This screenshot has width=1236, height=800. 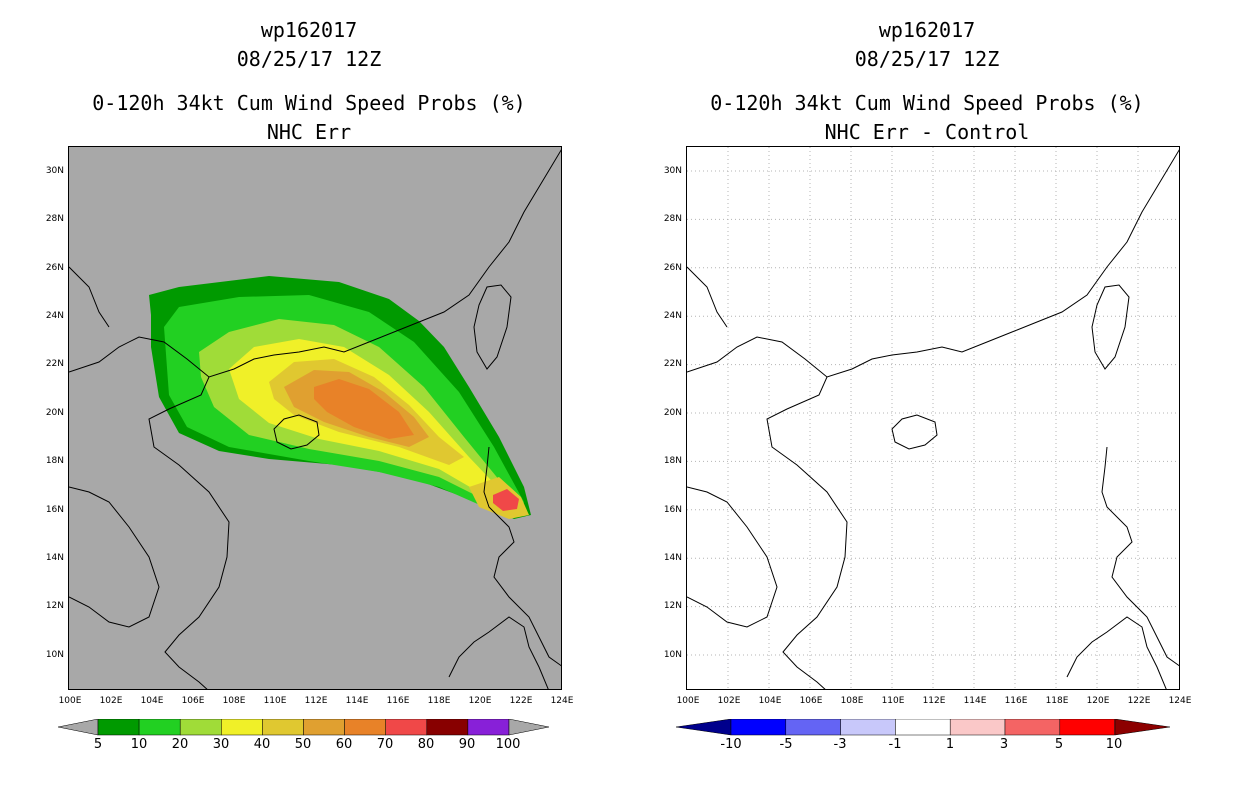 What do you see at coordinates (54, 655) in the screenshot?
I see `left-lat-label: 10N` at bounding box center [54, 655].